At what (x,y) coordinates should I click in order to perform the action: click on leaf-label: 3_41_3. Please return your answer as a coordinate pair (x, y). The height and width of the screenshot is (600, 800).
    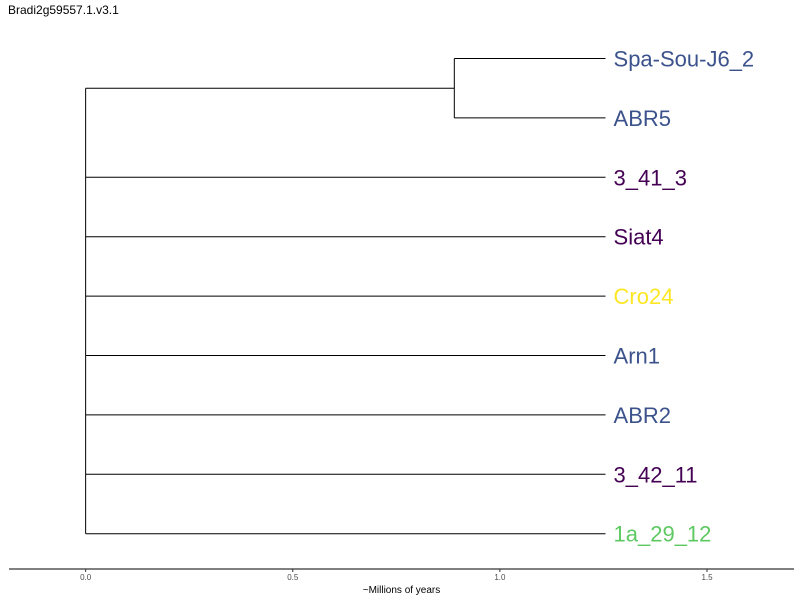
    Looking at the image, I should click on (650, 177).